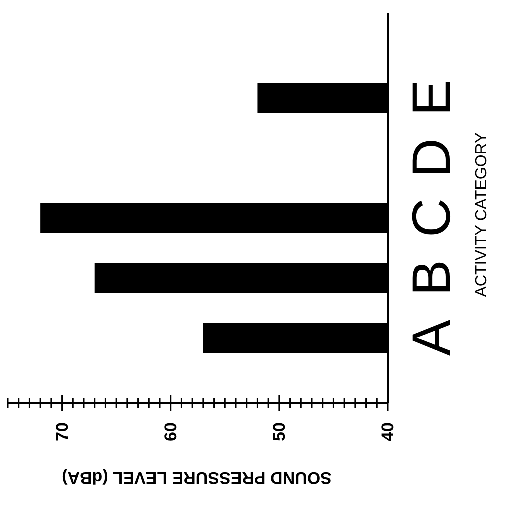 The image size is (505, 515). I want to click on y-tick-label: D, so click(432, 158).